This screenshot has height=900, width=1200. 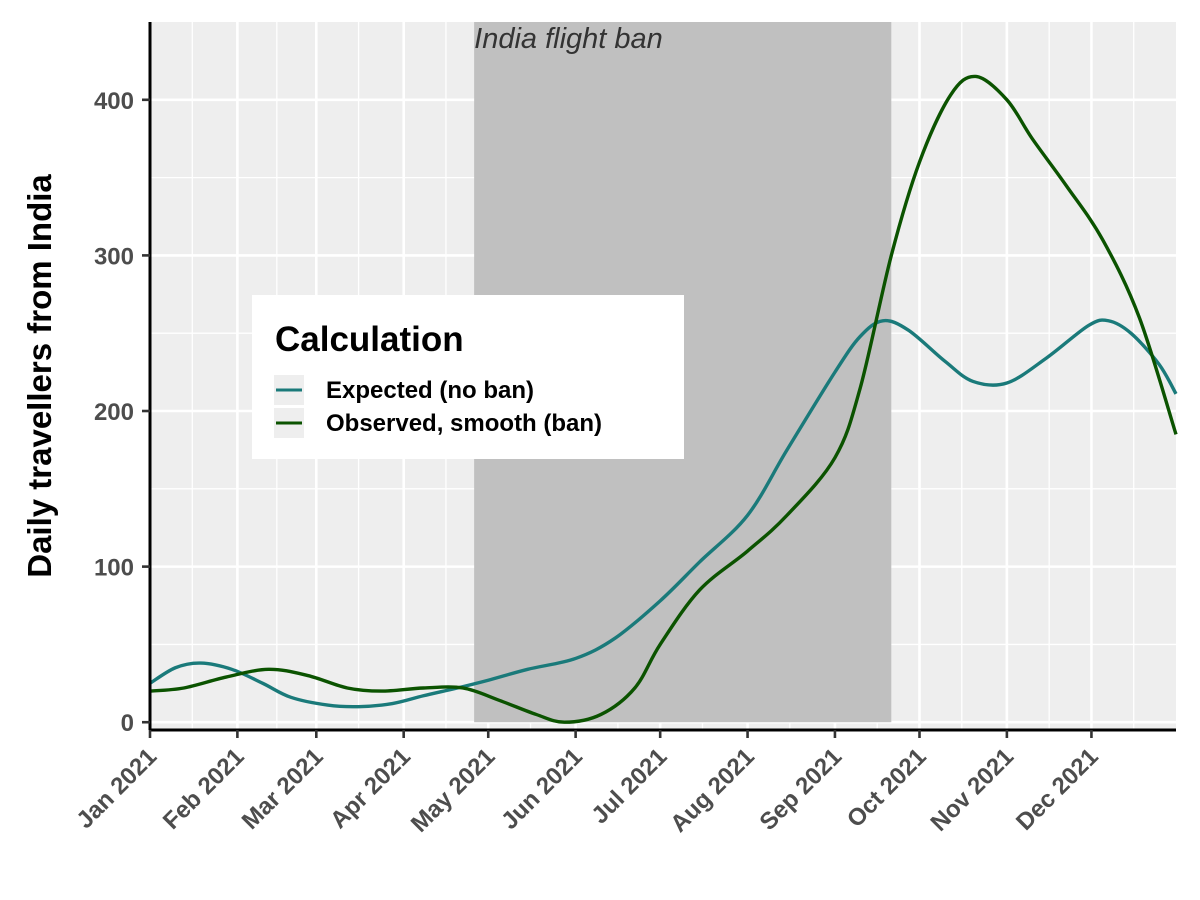 What do you see at coordinates (114, 101) in the screenshot?
I see `y-tick-label: 400` at bounding box center [114, 101].